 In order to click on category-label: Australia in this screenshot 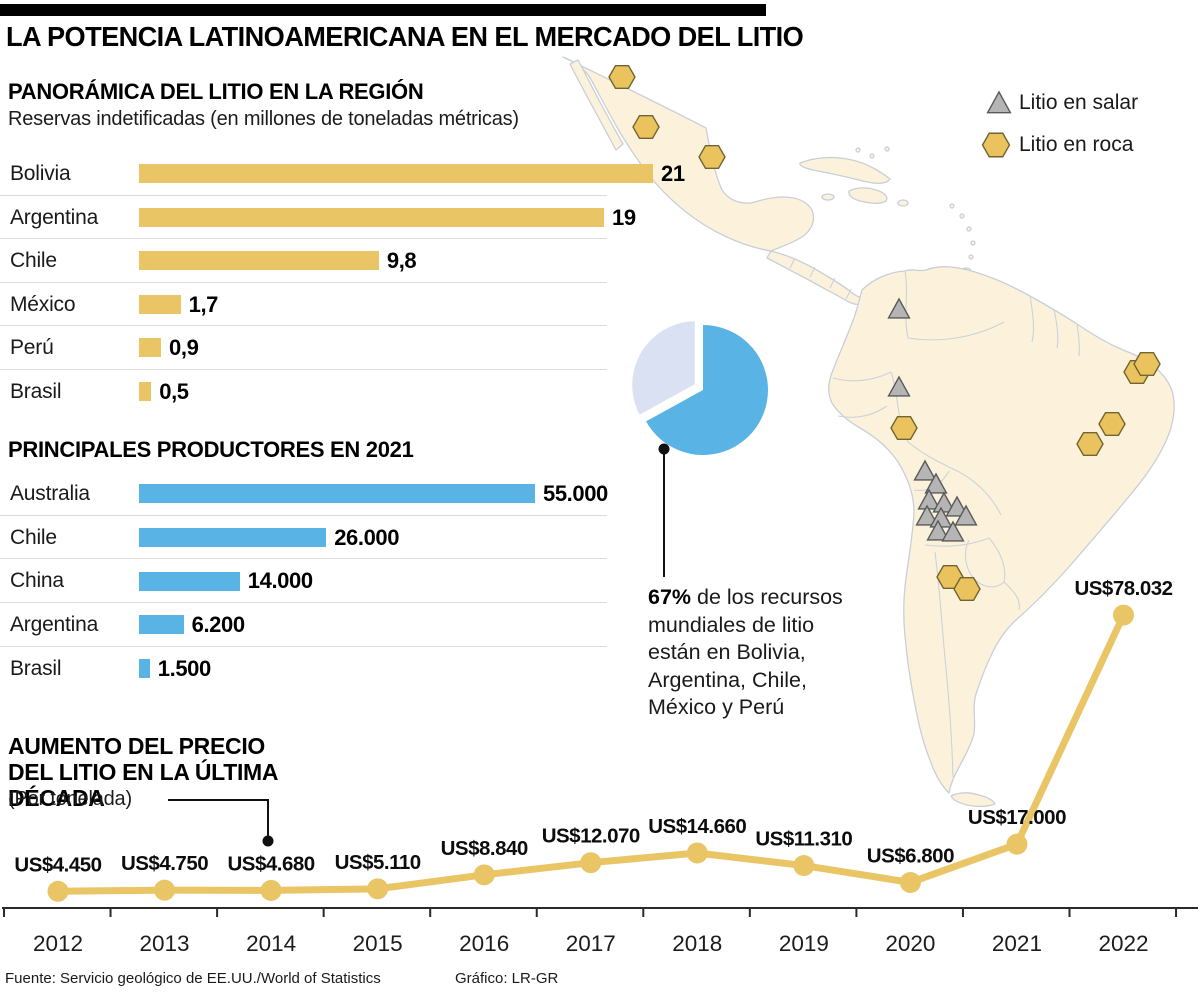, I will do `click(50, 493)`.